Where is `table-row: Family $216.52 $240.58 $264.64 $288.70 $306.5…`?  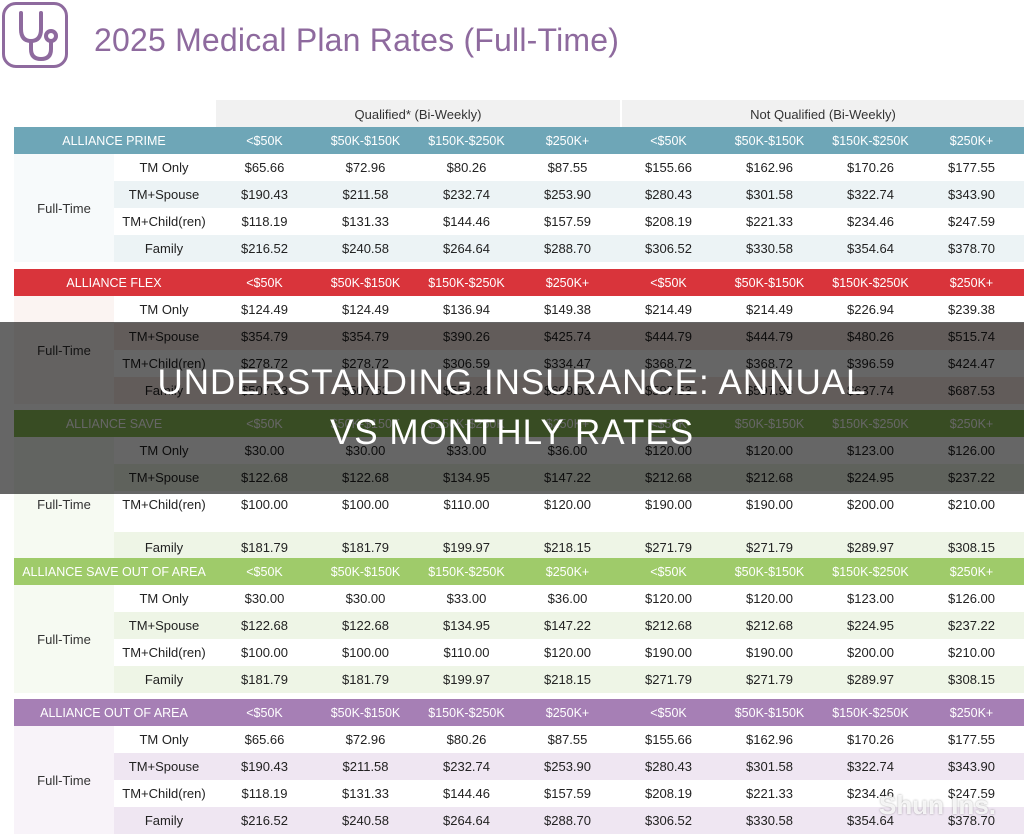 table-row: Family $216.52 $240.58 $264.64 $288.70 $306.5… is located at coordinates (569, 820).